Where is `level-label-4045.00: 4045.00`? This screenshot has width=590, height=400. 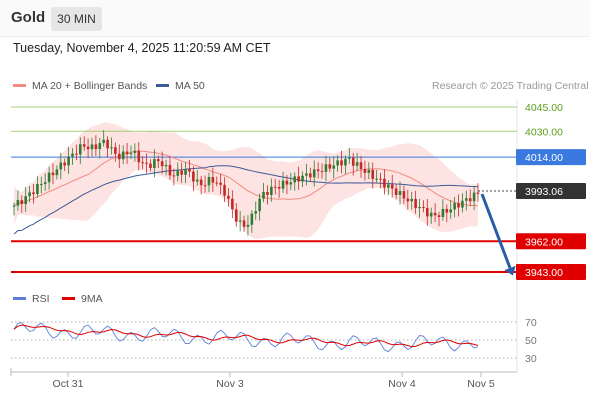 level-label-4045.00: 4045.00 is located at coordinates (544, 108).